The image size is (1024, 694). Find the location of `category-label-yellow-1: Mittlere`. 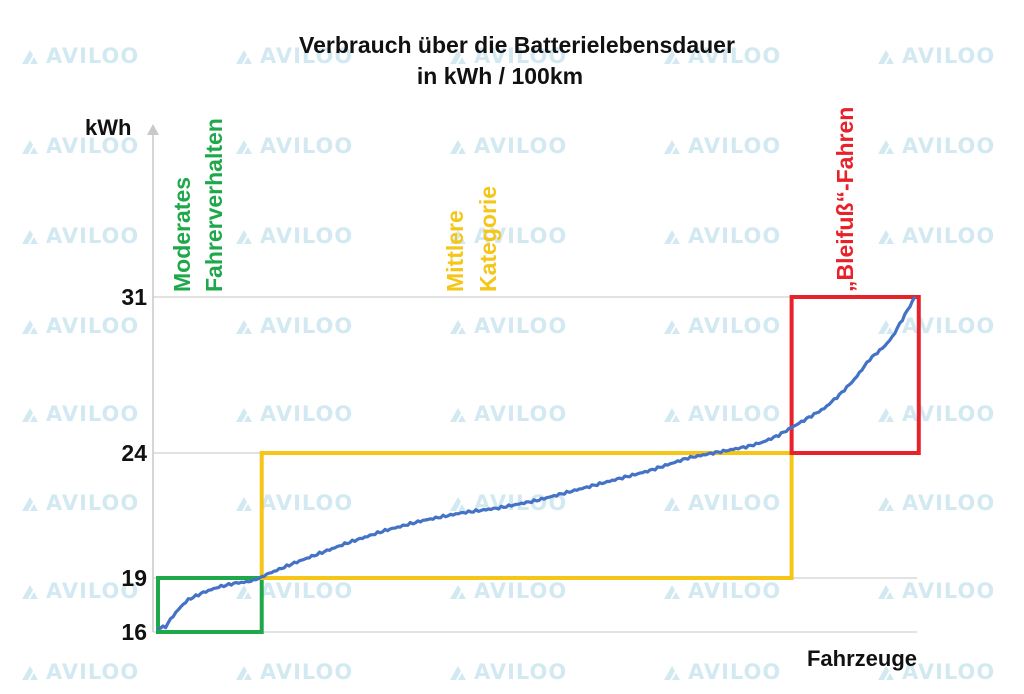

category-label-yellow-1: Mittlere is located at coordinates (455, 251).